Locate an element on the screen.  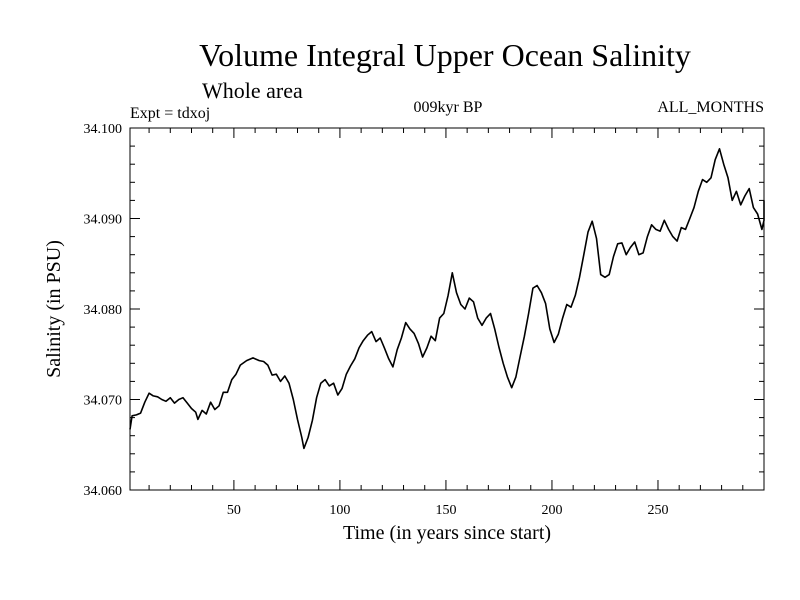
chart-title: Volume Integral Upper Ocean Salinity is located at coordinates (445, 55).